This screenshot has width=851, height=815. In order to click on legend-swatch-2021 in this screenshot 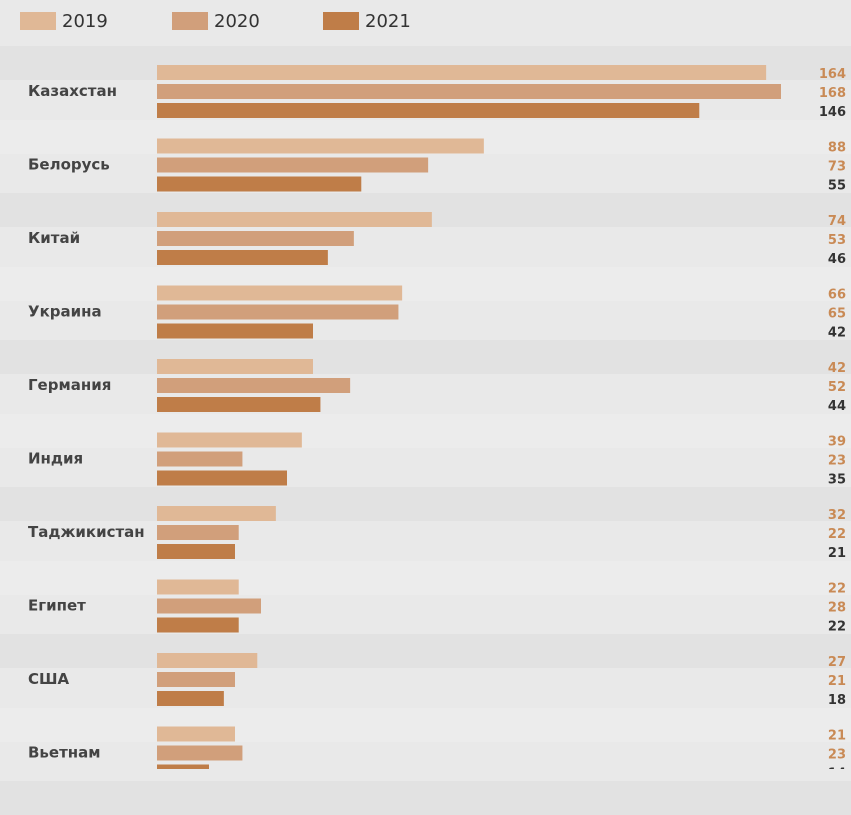, I will do `click(341, 21)`.